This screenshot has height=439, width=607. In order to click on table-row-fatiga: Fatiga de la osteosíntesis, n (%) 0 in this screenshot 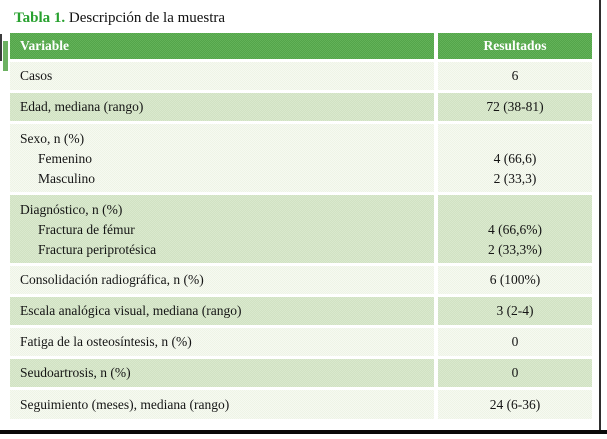, I will do `click(301, 342)`.